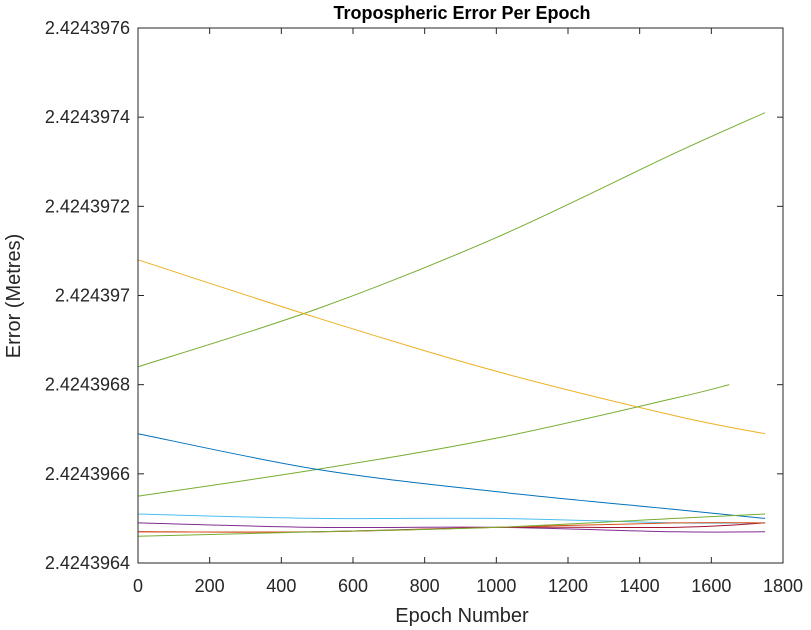 The width and height of the screenshot is (811, 630). What do you see at coordinates (425, 586) in the screenshot?
I see `x-tick-label: 800` at bounding box center [425, 586].